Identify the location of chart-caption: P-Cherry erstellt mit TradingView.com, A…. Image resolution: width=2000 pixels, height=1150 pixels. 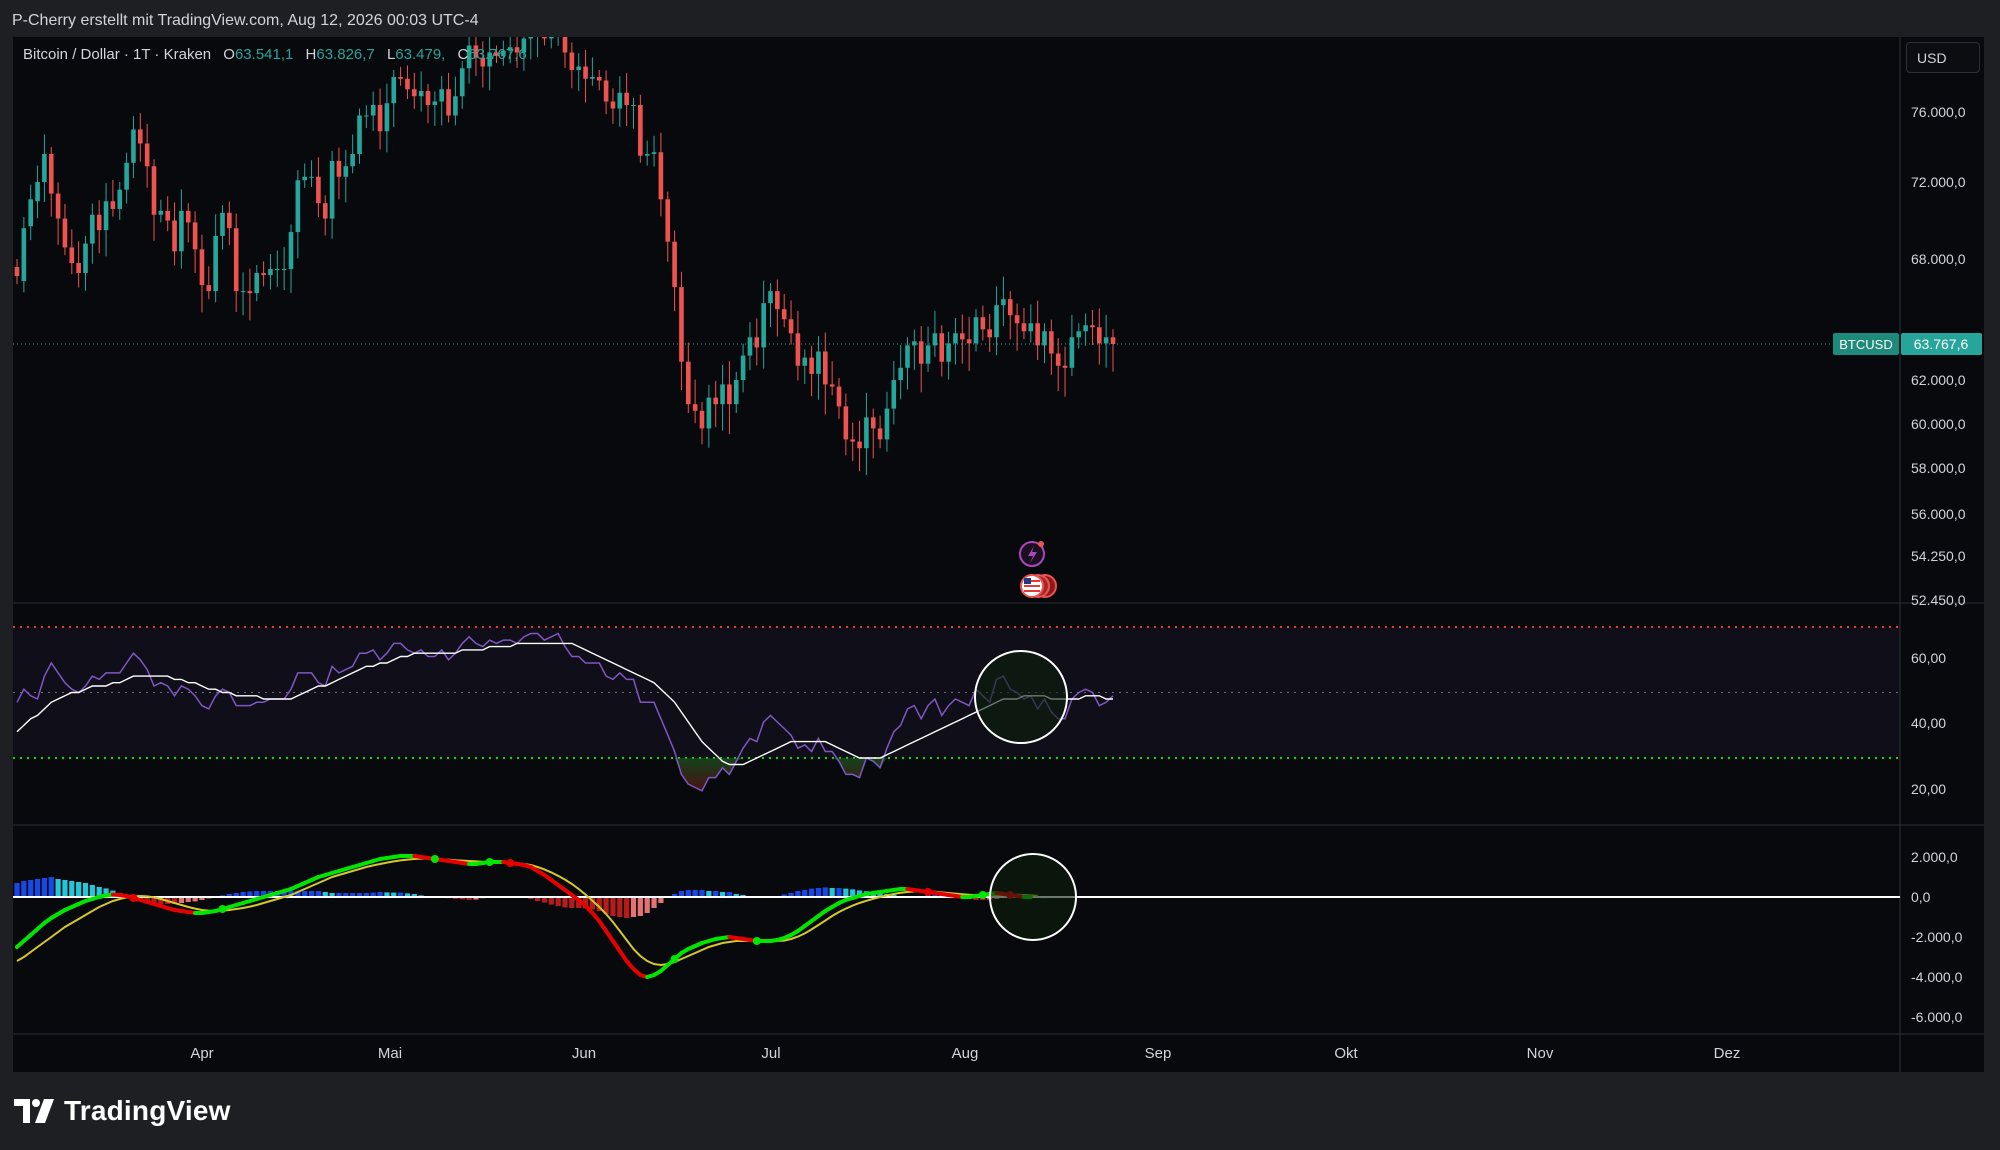
(1000, 18).